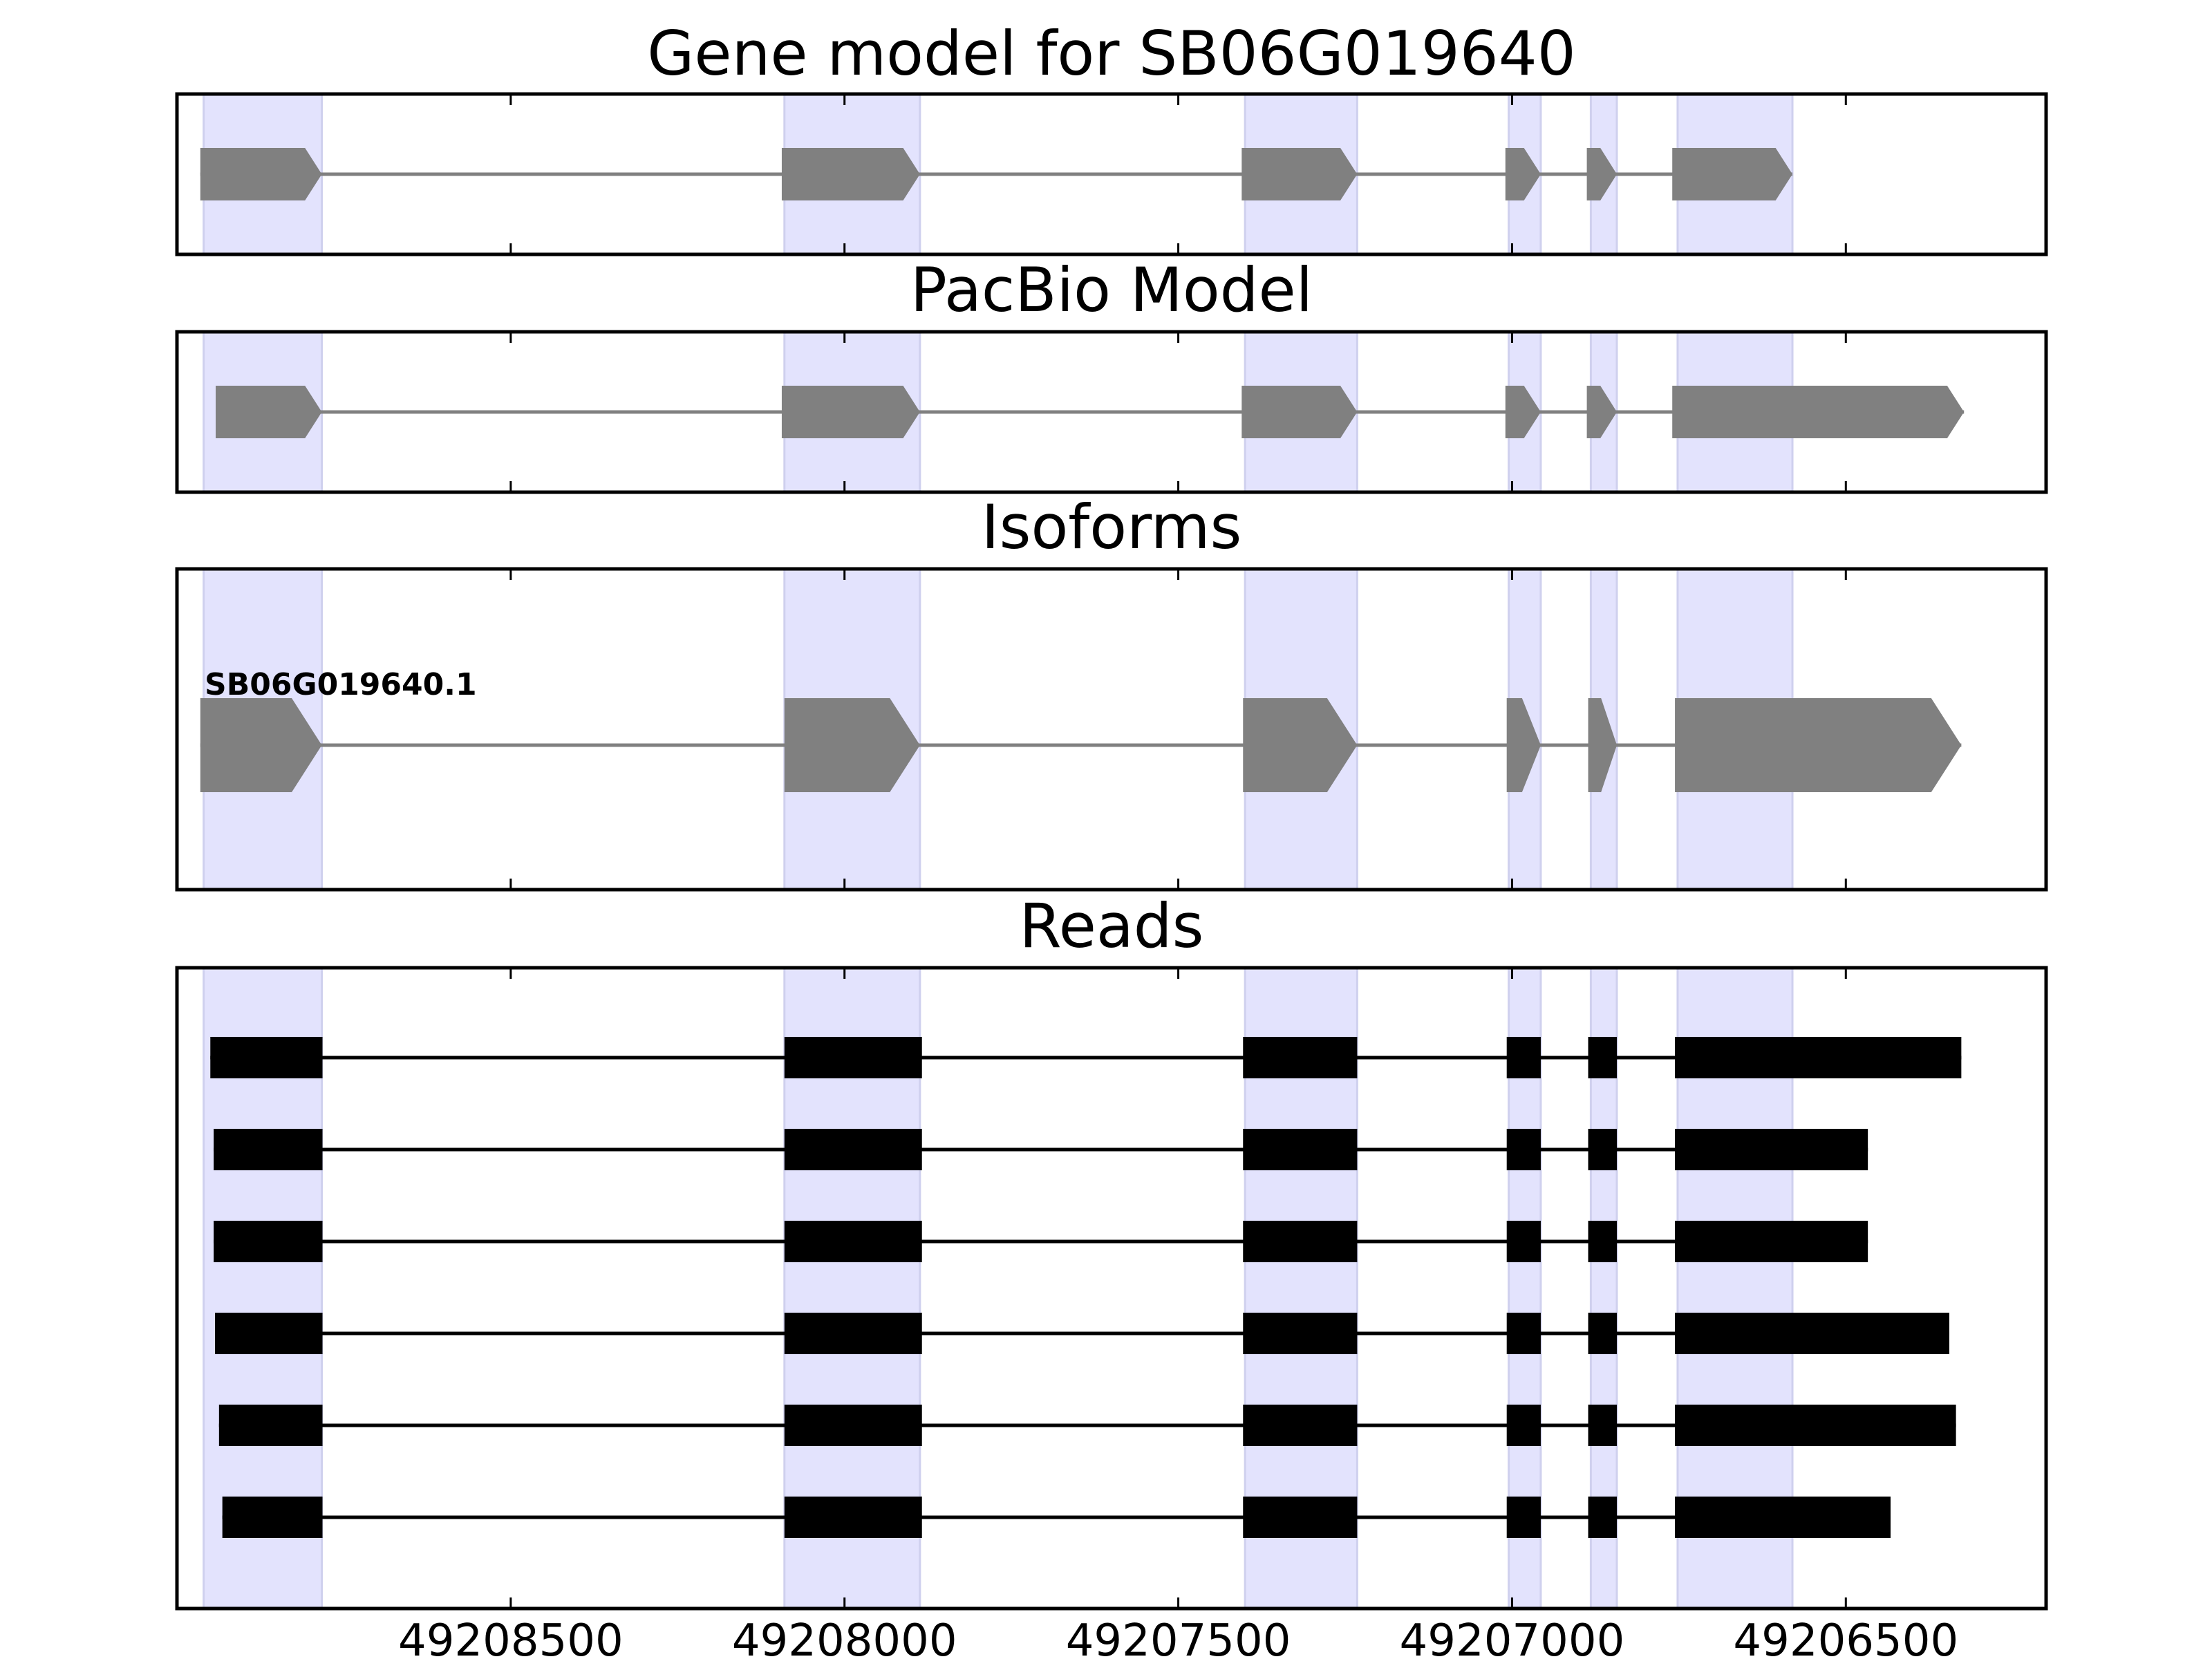 The width and height of the screenshot is (2212, 1659). Describe the element at coordinates (1112, 527) in the screenshot. I see `panel-title: Isoforms` at that location.